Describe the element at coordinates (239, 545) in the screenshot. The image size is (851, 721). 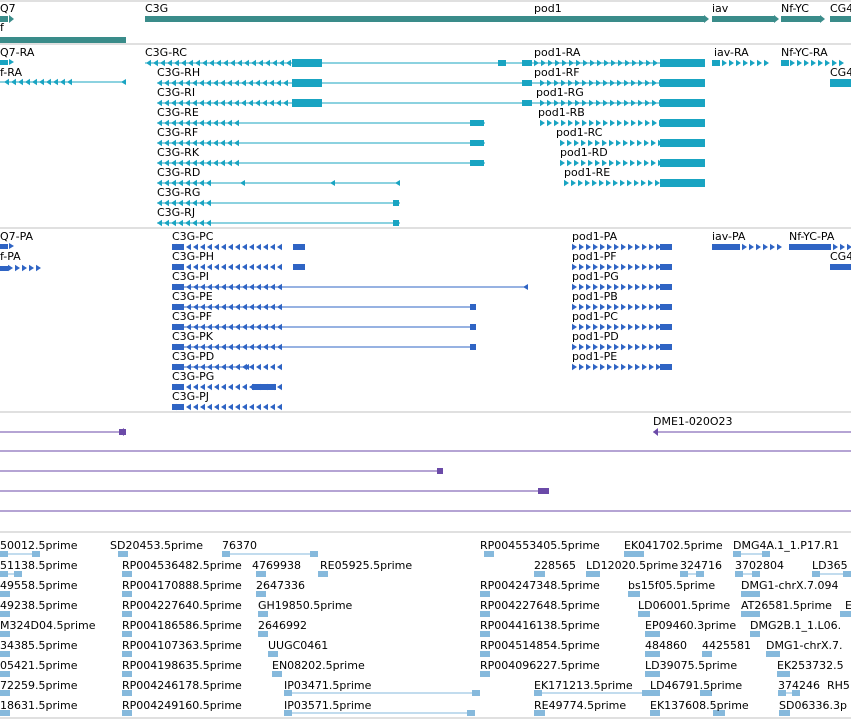
I see `ests-label: 76370` at that location.